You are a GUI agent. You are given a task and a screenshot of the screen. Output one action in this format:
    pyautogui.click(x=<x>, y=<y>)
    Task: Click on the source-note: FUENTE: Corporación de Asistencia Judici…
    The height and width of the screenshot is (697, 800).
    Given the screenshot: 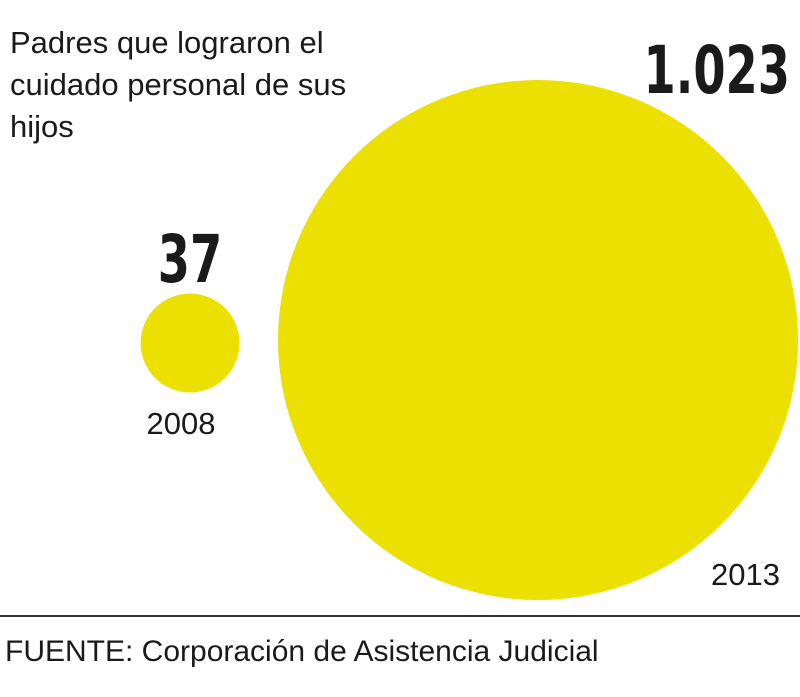 What is the action you would take?
    pyautogui.click(x=302, y=651)
    